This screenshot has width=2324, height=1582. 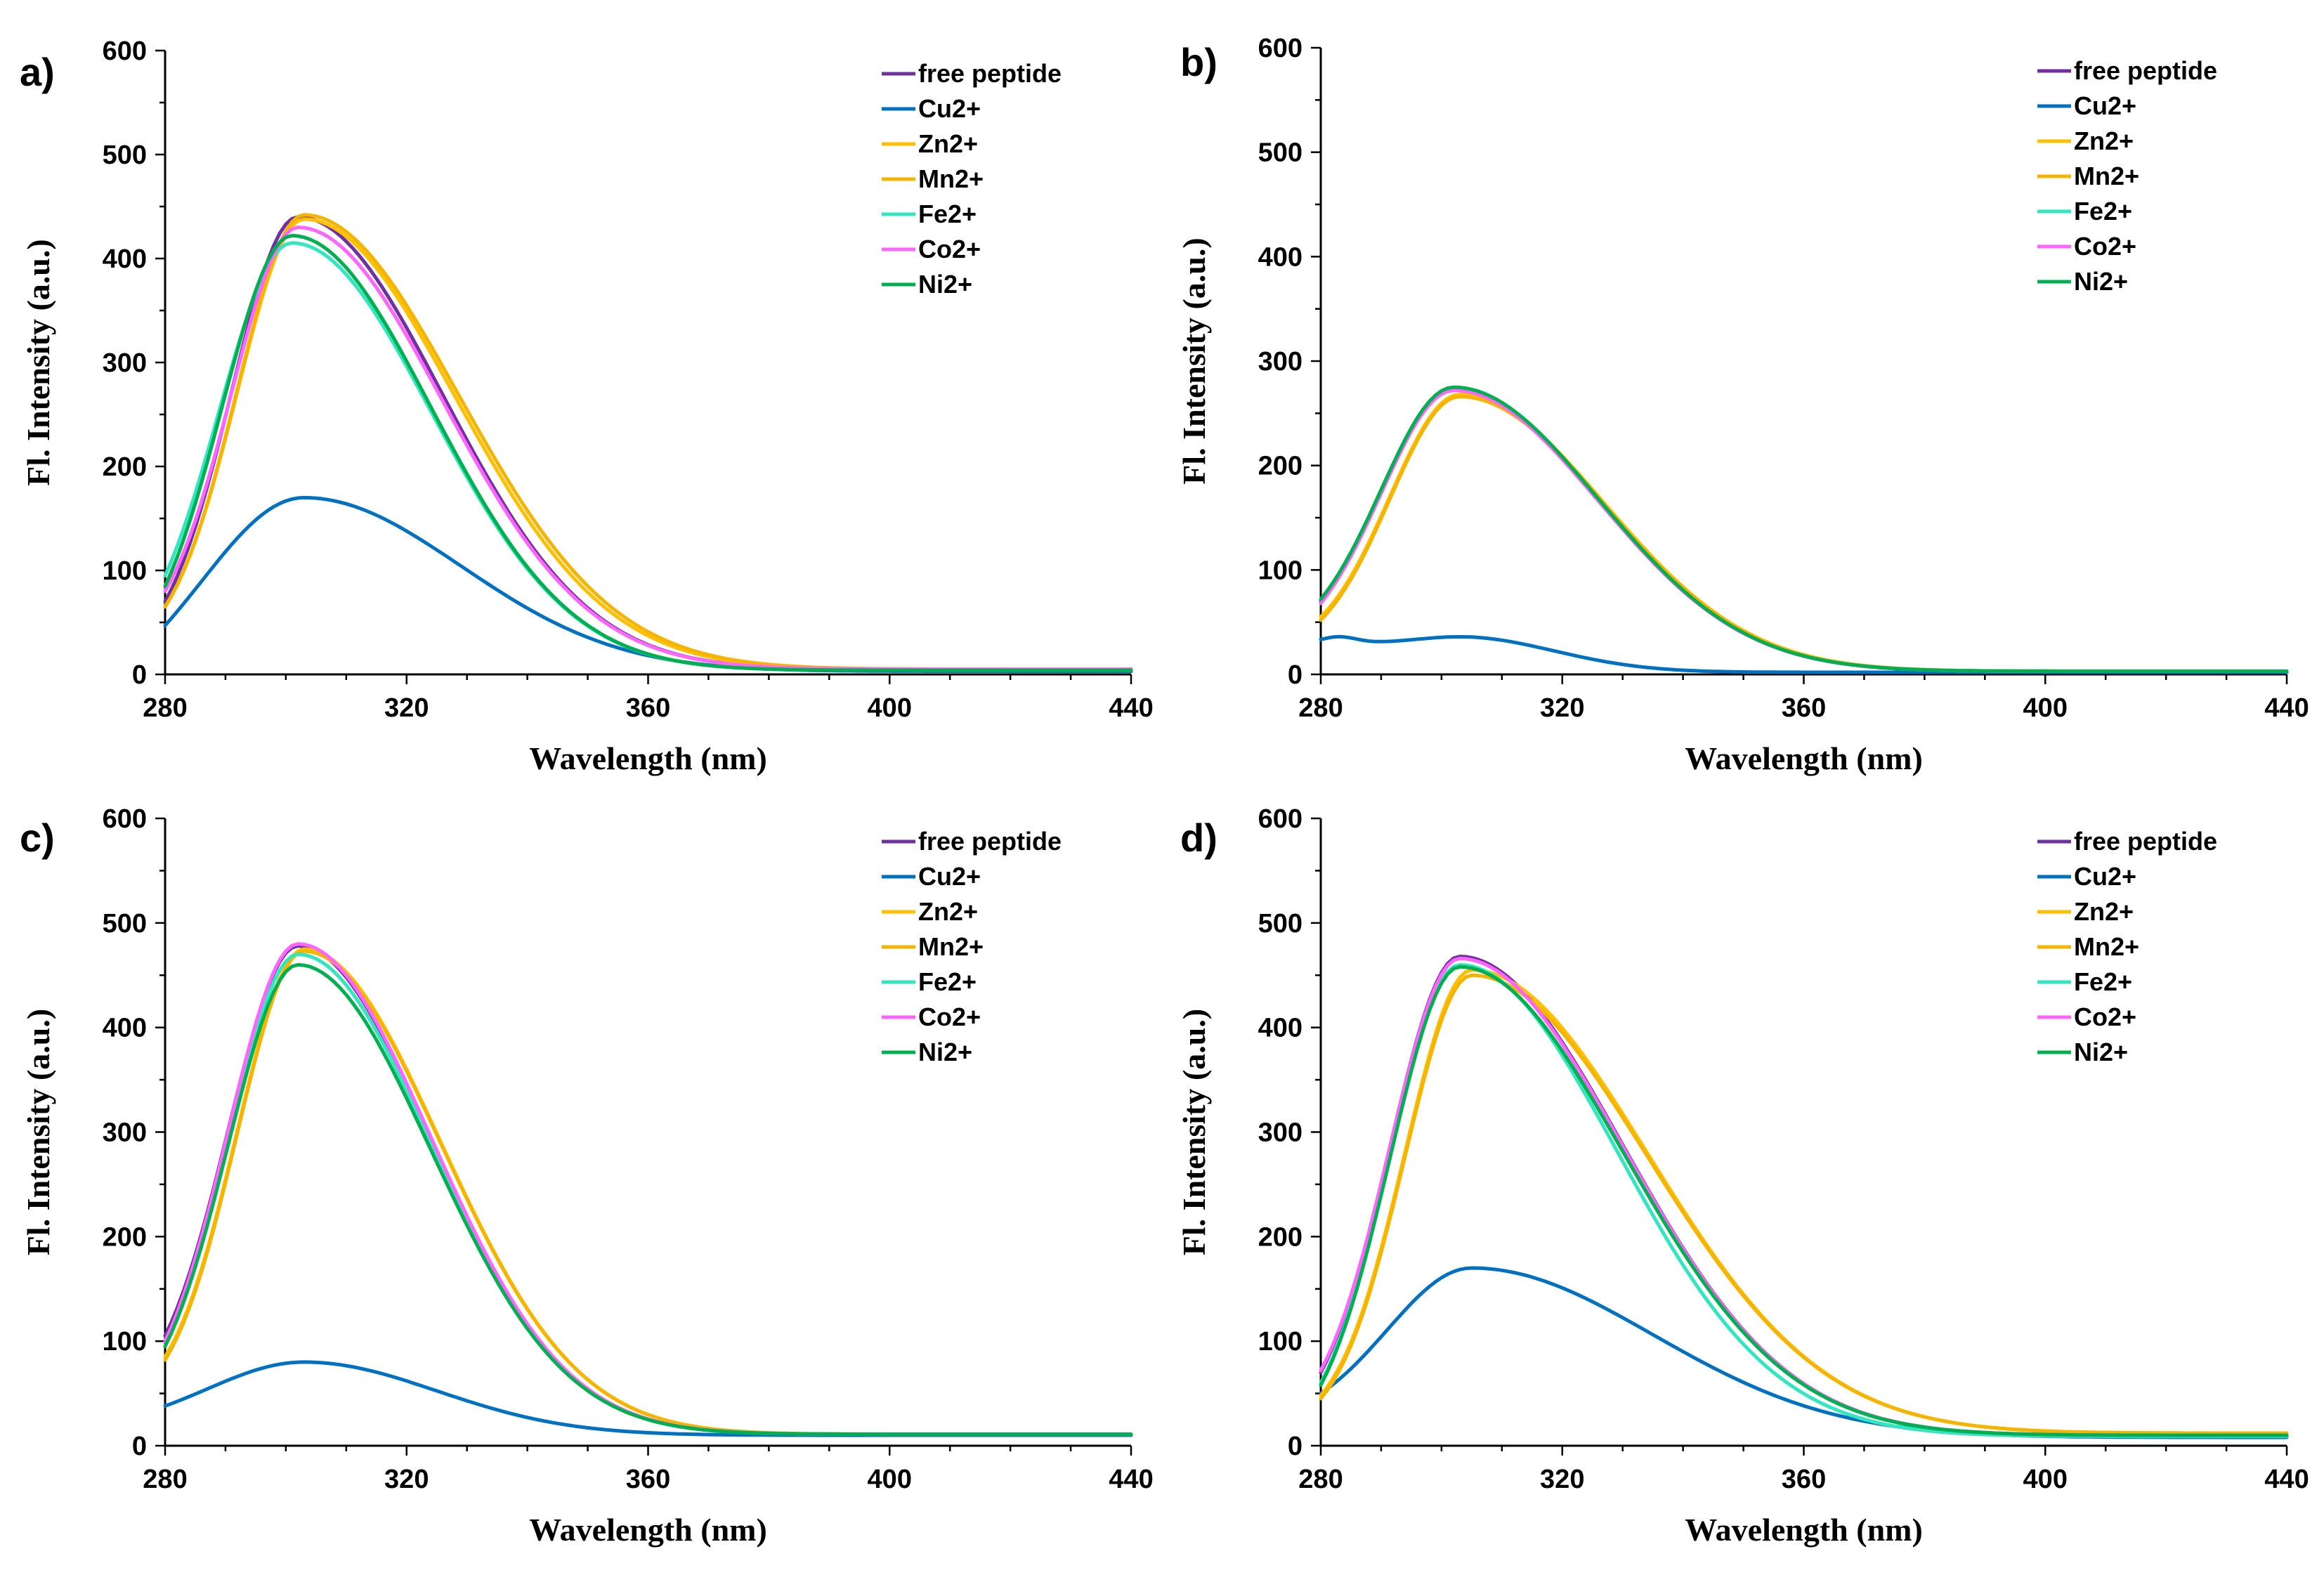 What do you see at coordinates (1199, 838) in the screenshot?
I see `panel-label: d)` at bounding box center [1199, 838].